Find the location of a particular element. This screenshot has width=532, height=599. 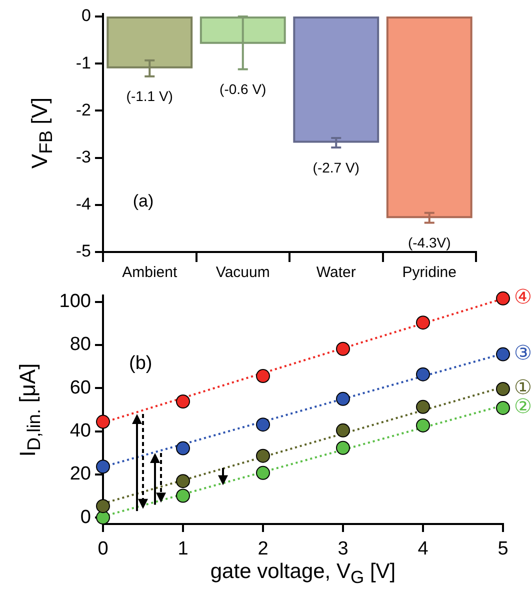

x-tick-label: Pyridine is located at coordinates (429, 273).